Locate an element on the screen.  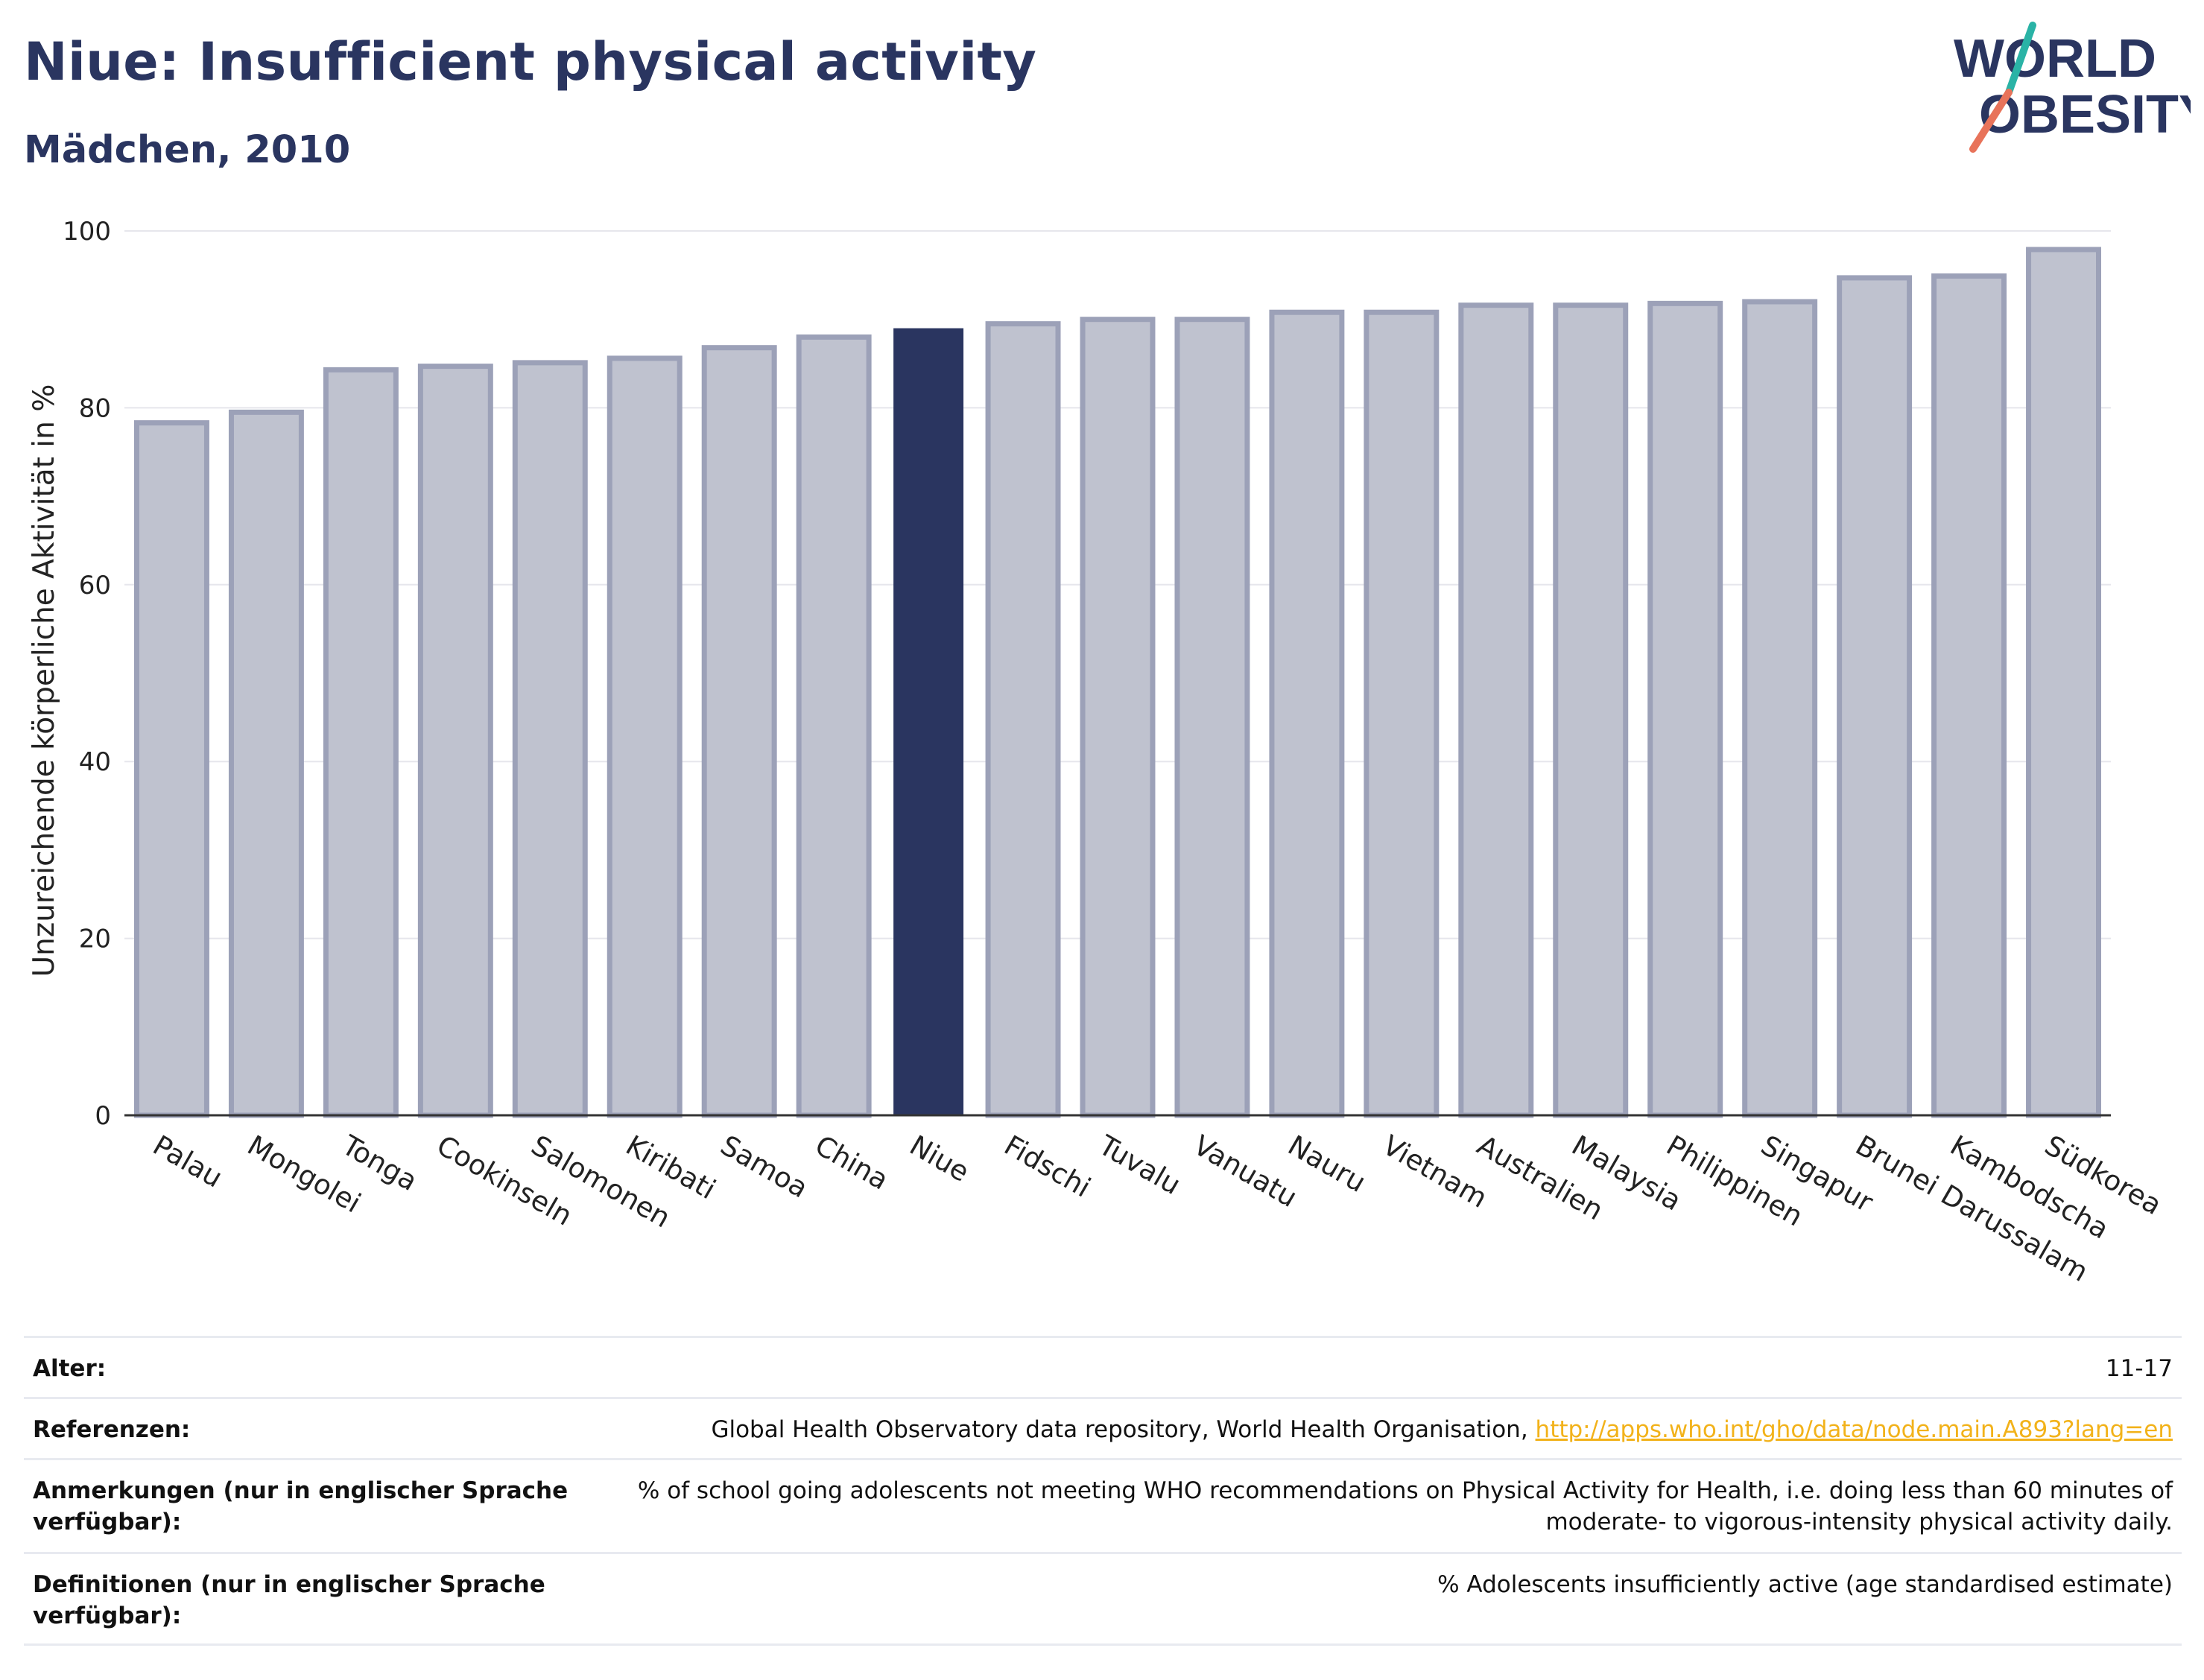
meta-references-label: Referenzen: is located at coordinates (112, 1429).